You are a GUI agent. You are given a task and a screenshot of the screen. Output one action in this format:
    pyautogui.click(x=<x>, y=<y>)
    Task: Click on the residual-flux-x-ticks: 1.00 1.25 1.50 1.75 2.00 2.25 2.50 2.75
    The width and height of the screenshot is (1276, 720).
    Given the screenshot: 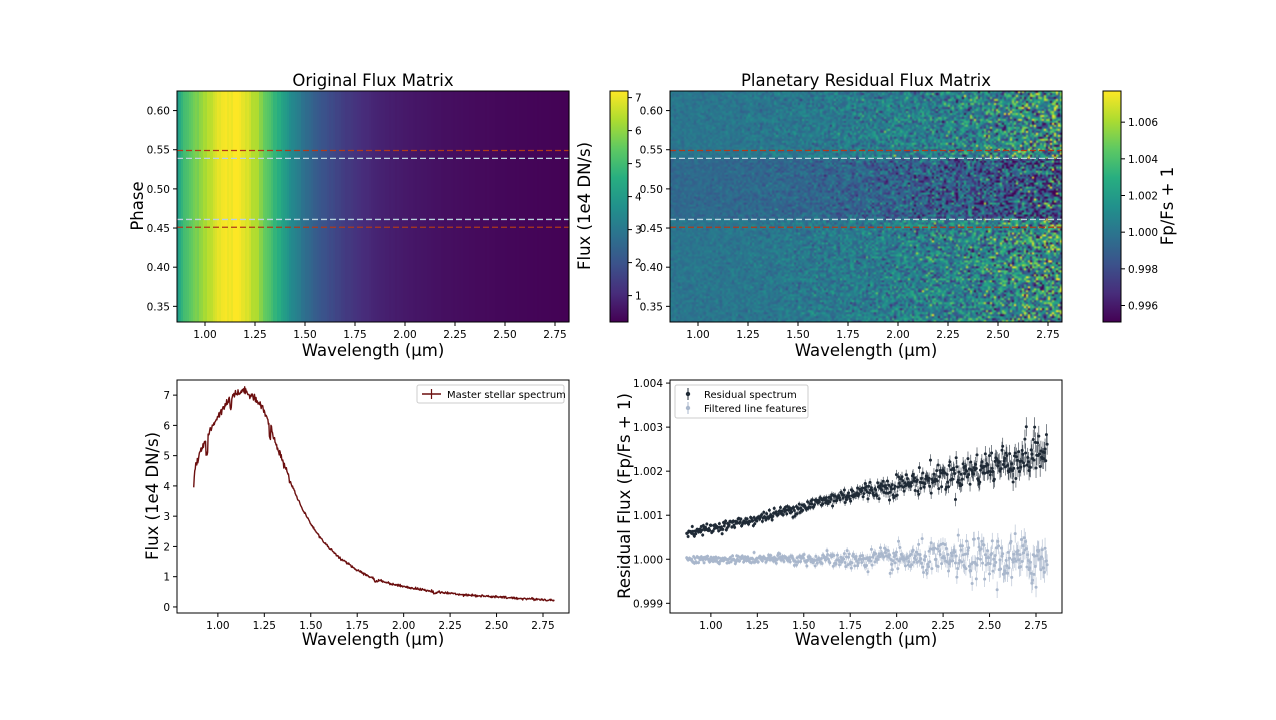 What is the action you would take?
    pyautogui.click(x=873, y=331)
    